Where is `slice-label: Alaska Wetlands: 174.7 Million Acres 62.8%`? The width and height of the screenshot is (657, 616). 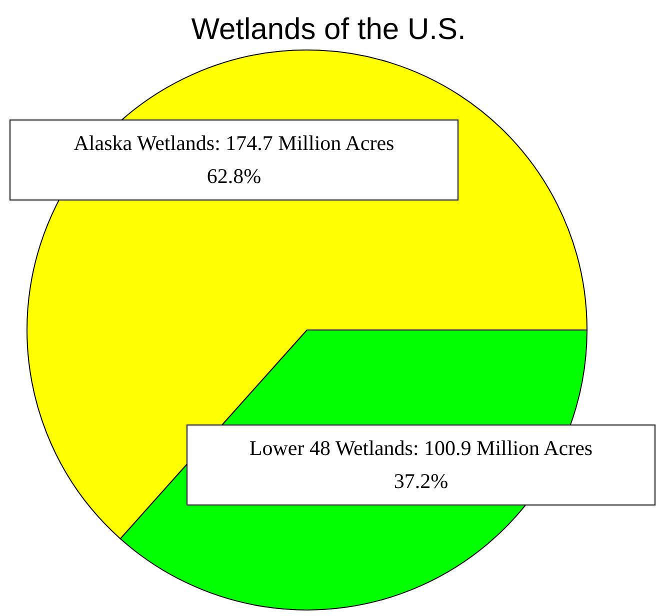
slice-label: Alaska Wetlands: 174.7 Million Acres 62.8% is located at coordinates (234, 159).